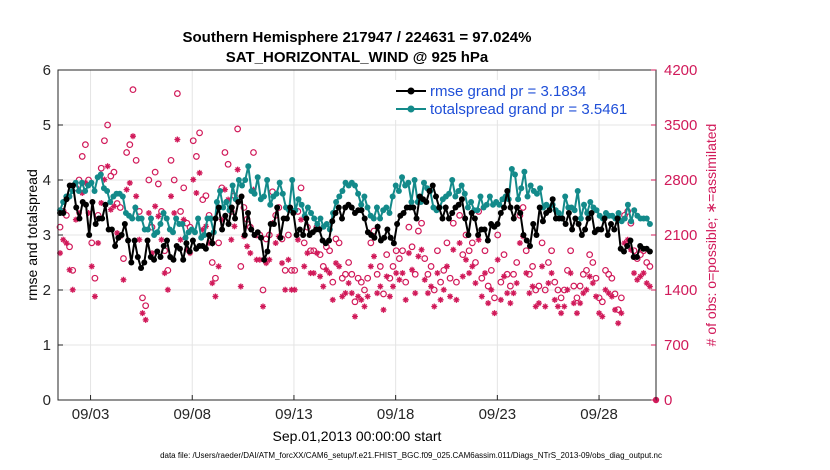 The image size is (830, 470). Describe the element at coordinates (711, 235) in the screenshot. I see `y-axis-right-label: # of obs: o=possible; ∗=assimilated` at that location.